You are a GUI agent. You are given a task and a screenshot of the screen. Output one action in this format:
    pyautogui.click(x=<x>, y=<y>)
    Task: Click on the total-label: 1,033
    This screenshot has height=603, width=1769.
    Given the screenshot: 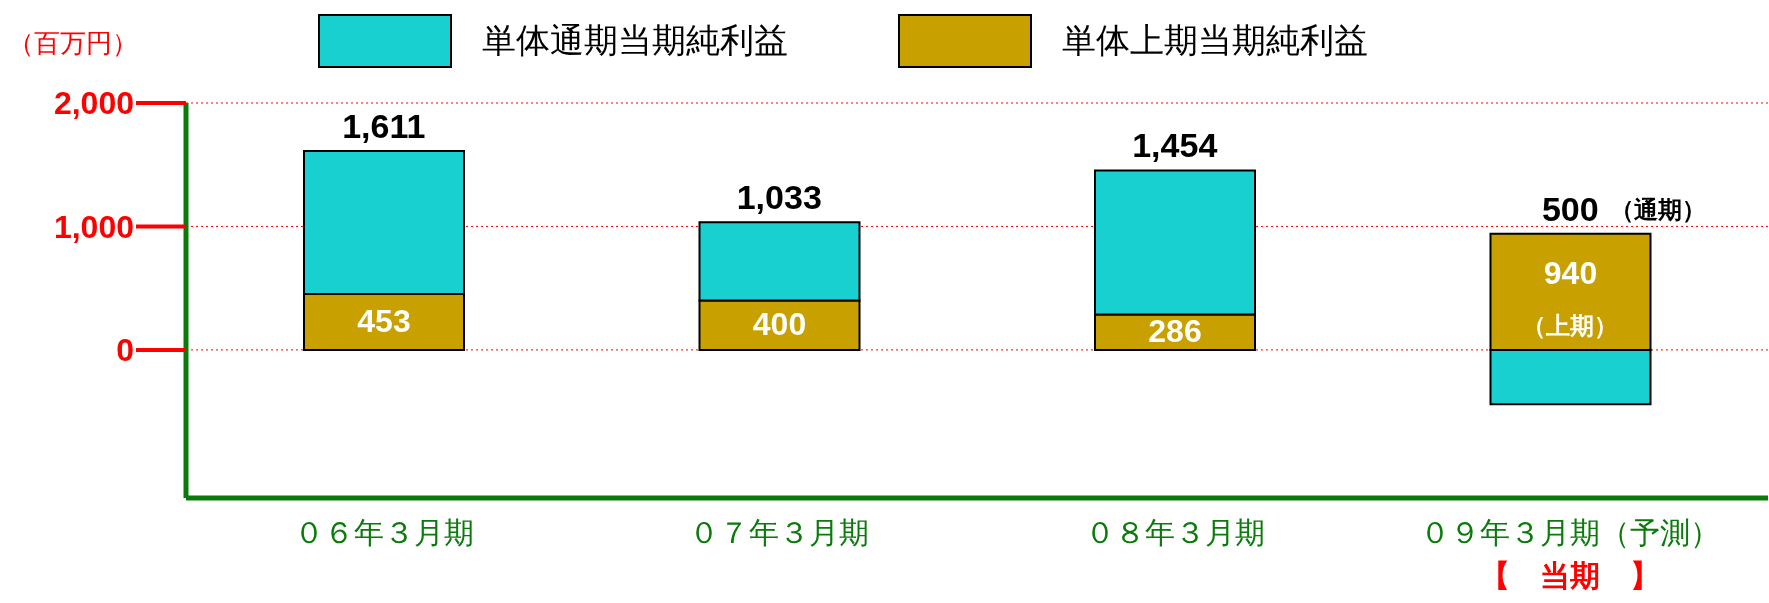 What is the action you would take?
    pyautogui.click(x=779, y=198)
    